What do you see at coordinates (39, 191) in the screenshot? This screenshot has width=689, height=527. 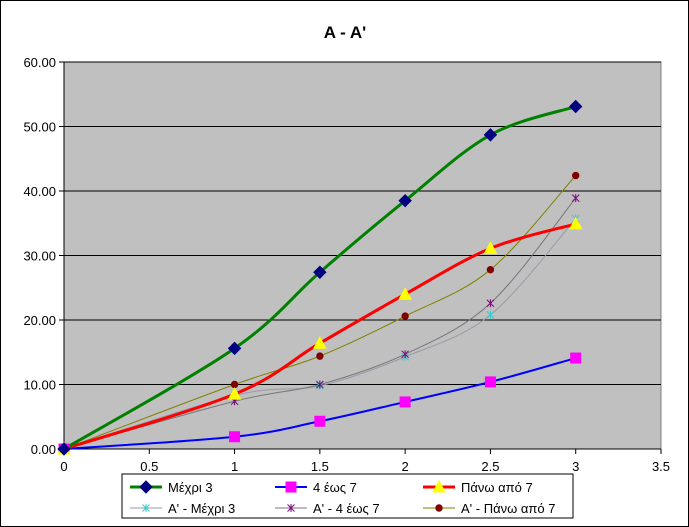 I see `y-tick-label: 40.00` at bounding box center [39, 191].